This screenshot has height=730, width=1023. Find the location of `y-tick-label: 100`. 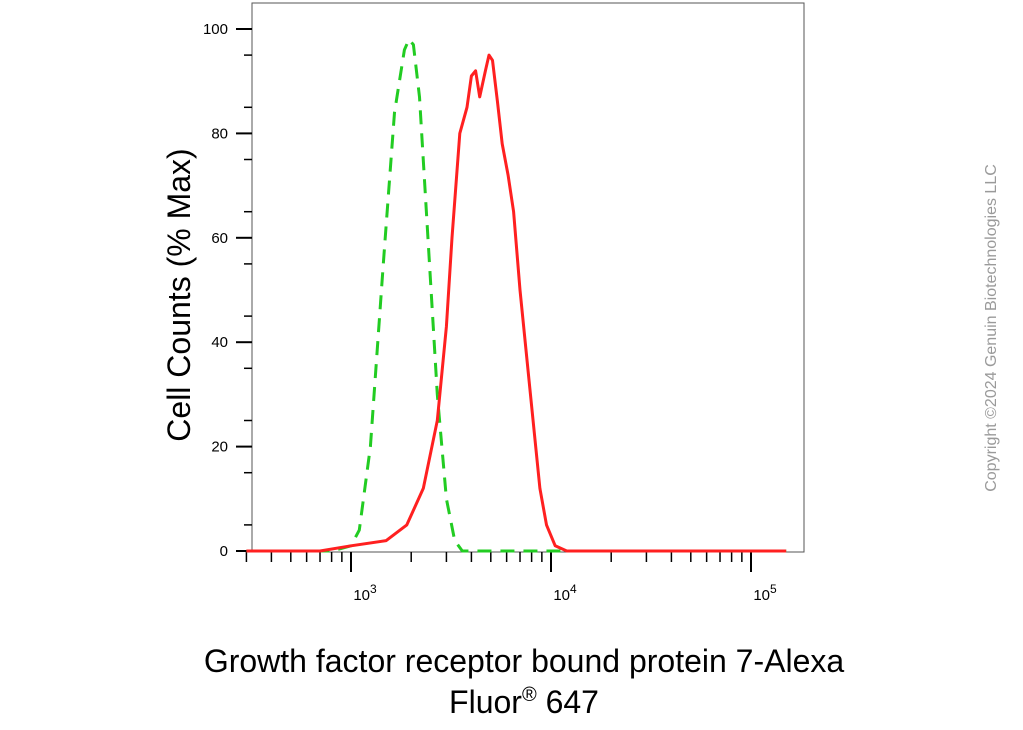

y-tick-label: 100 is located at coordinates (215, 29).